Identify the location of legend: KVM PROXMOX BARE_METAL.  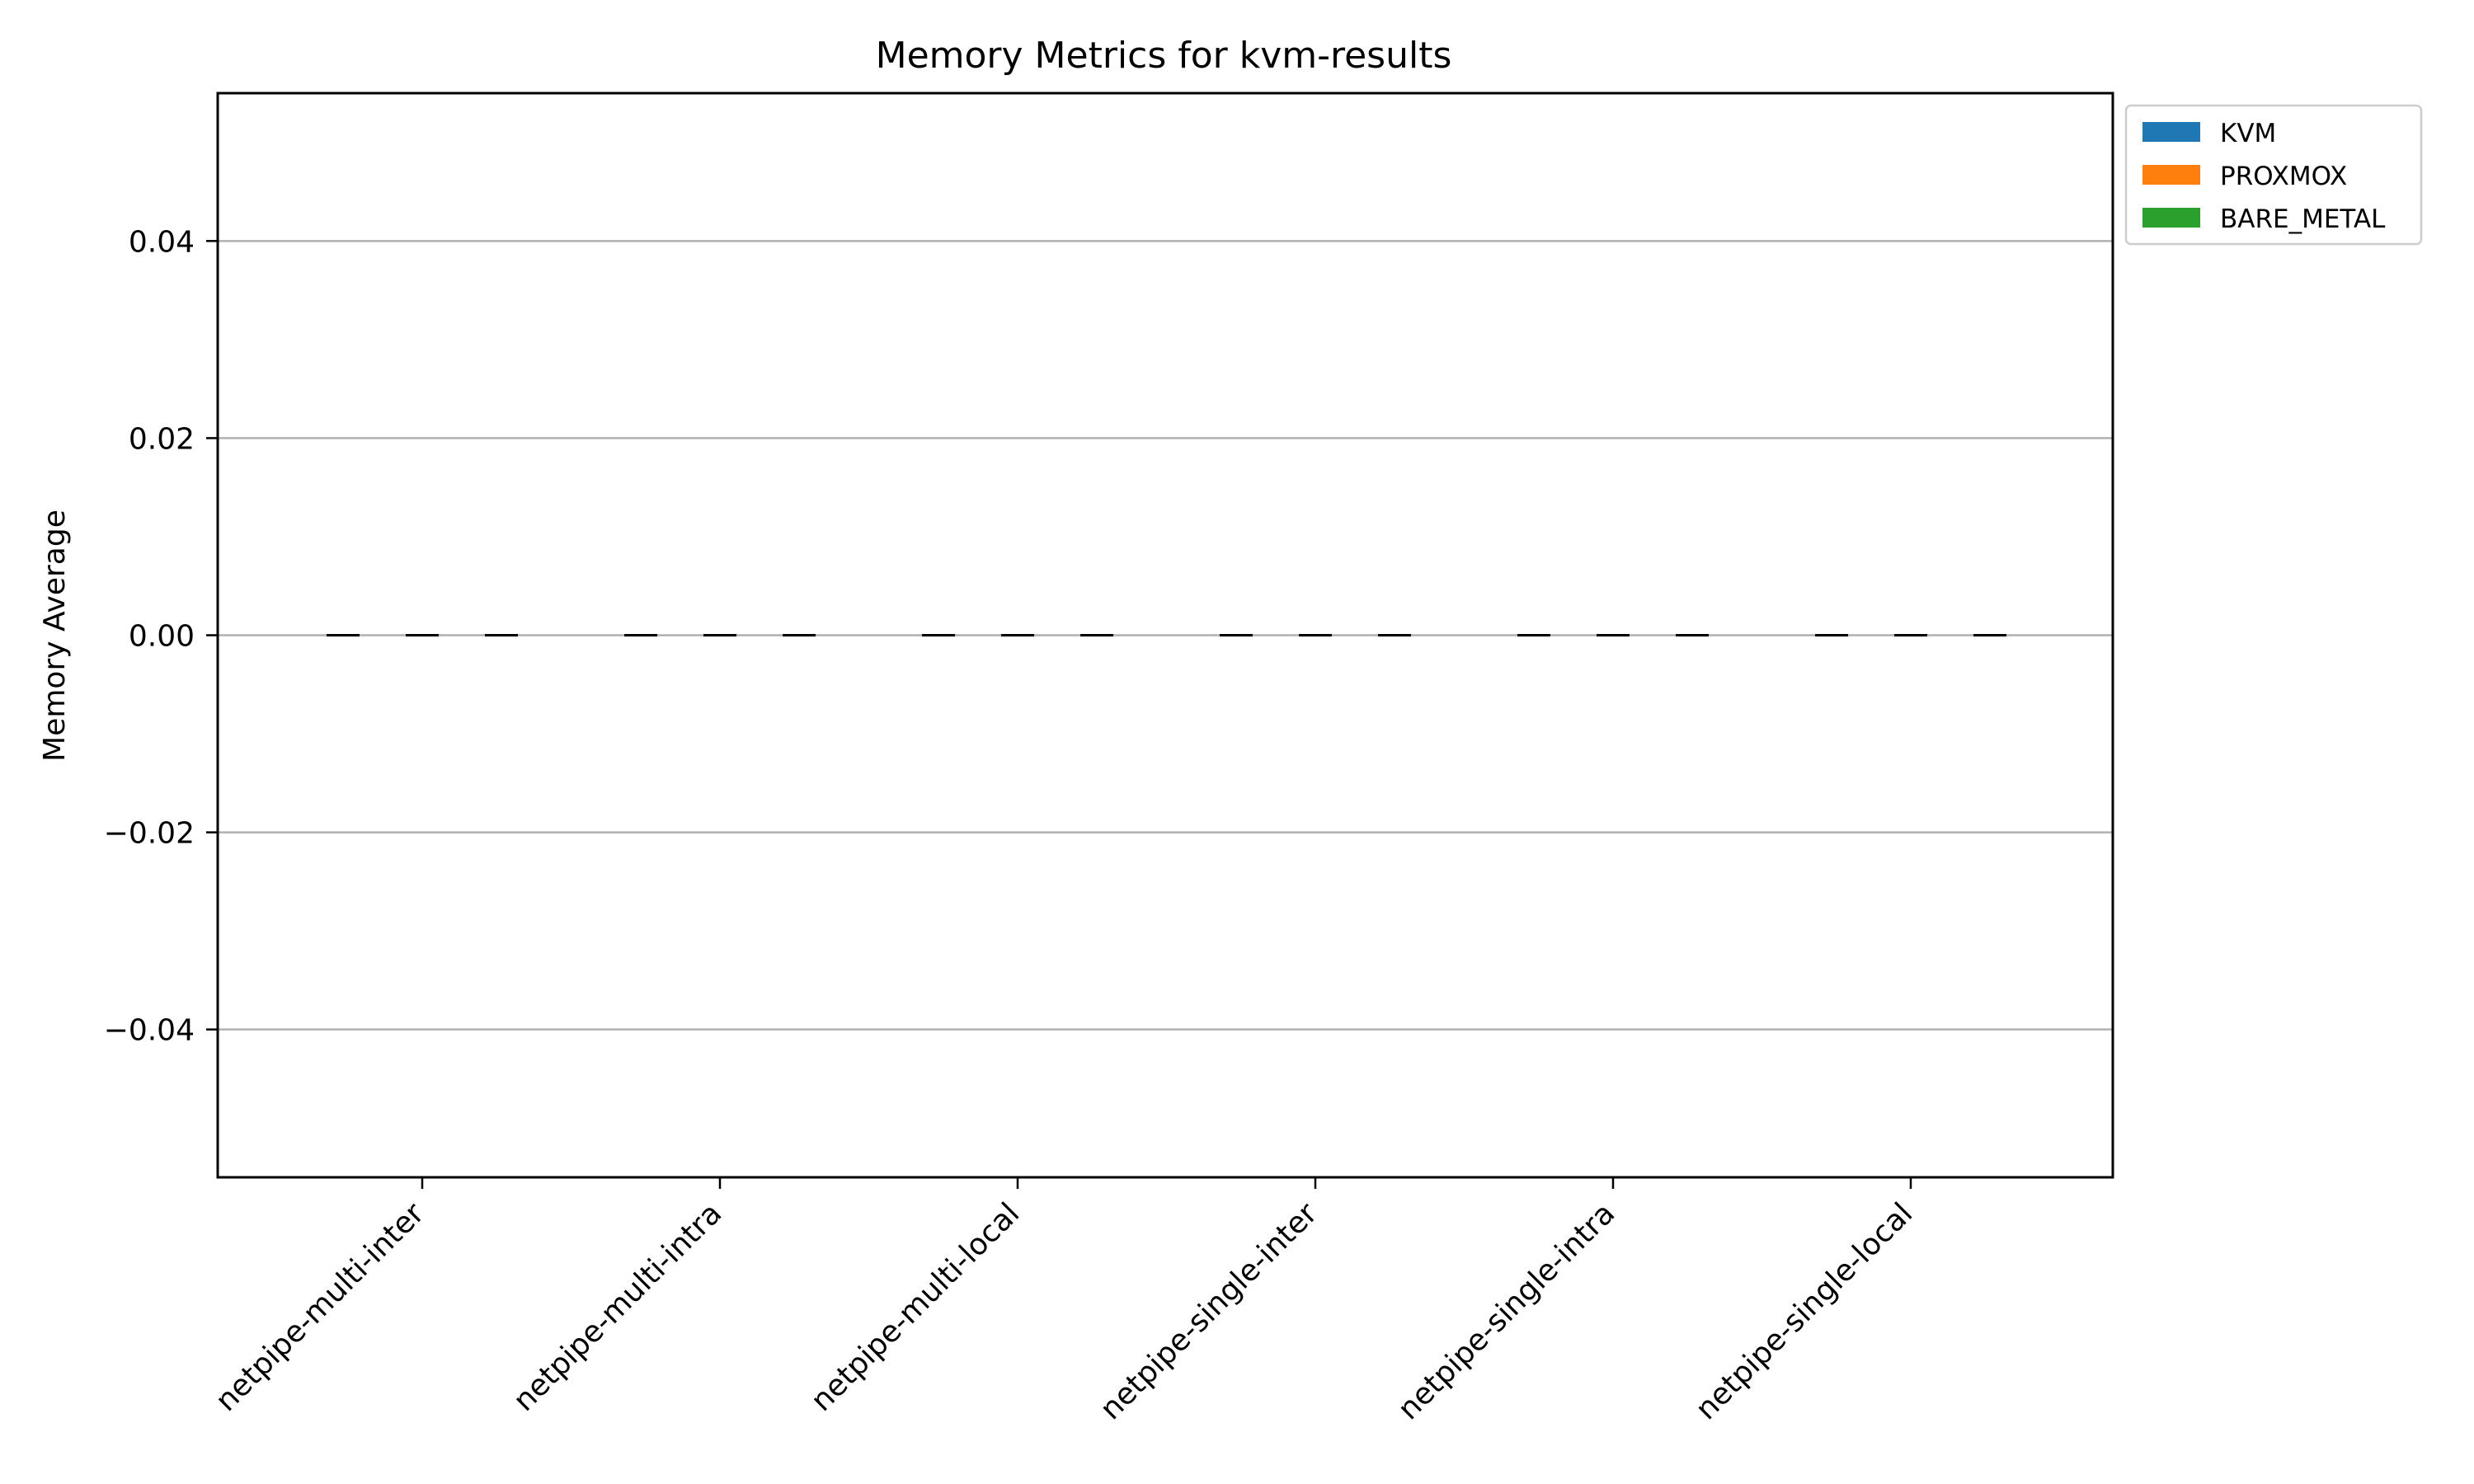
(2273, 175).